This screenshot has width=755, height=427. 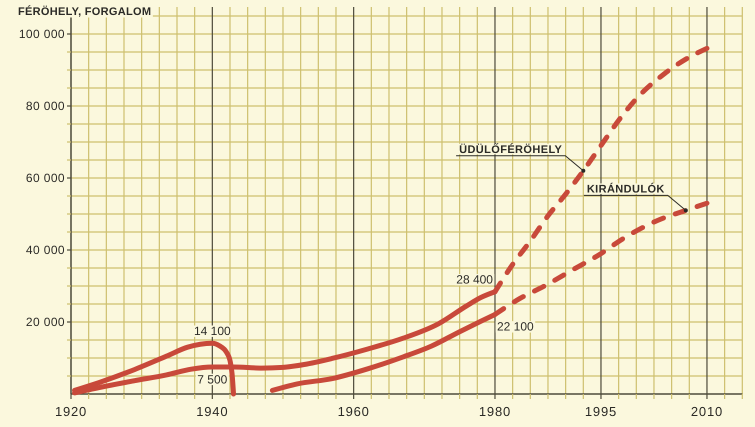 What do you see at coordinates (85, 11) in the screenshot?
I see `y-axis-title: FÉRÖHELY, FORGALOM` at bounding box center [85, 11].